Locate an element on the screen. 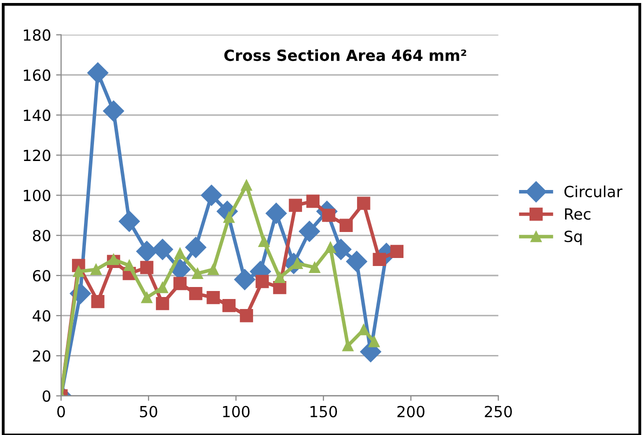 This screenshot has width=643, height=435. y-tick-label: 20 is located at coordinates (41, 356).